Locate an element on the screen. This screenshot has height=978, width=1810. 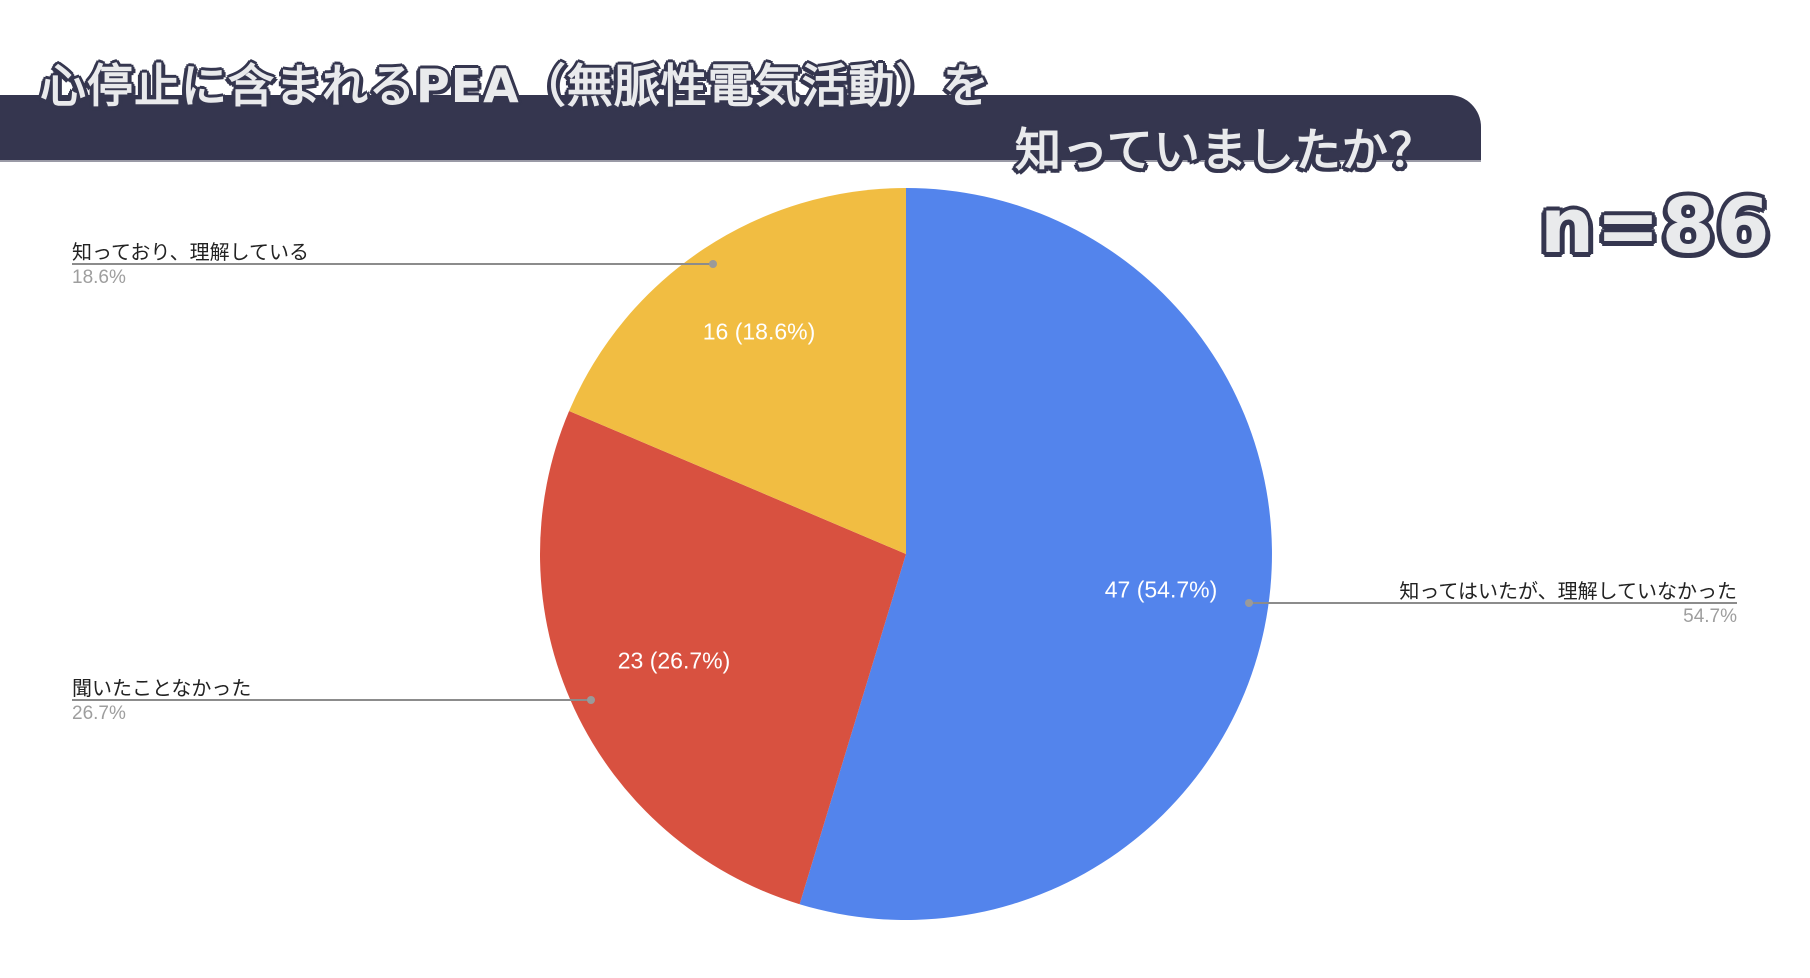
slice-value-yellow: 16 (18.6%) is located at coordinates (759, 331).